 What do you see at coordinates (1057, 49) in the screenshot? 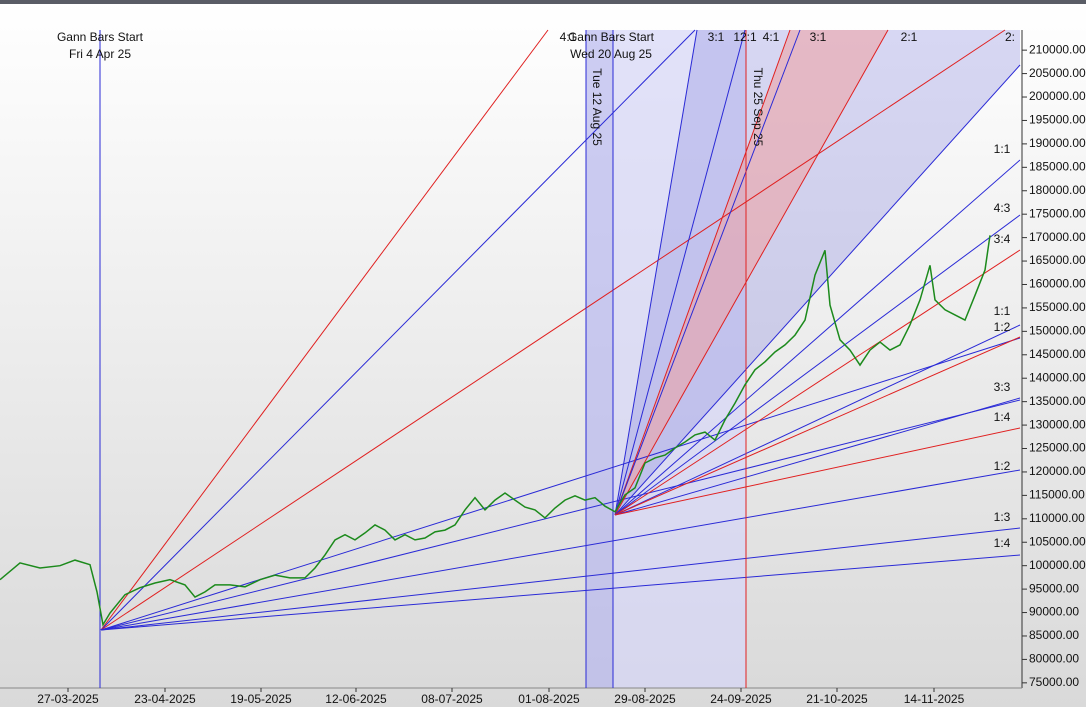
I see `y-tick-label: 210000.00` at bounding box center [1057, 49].